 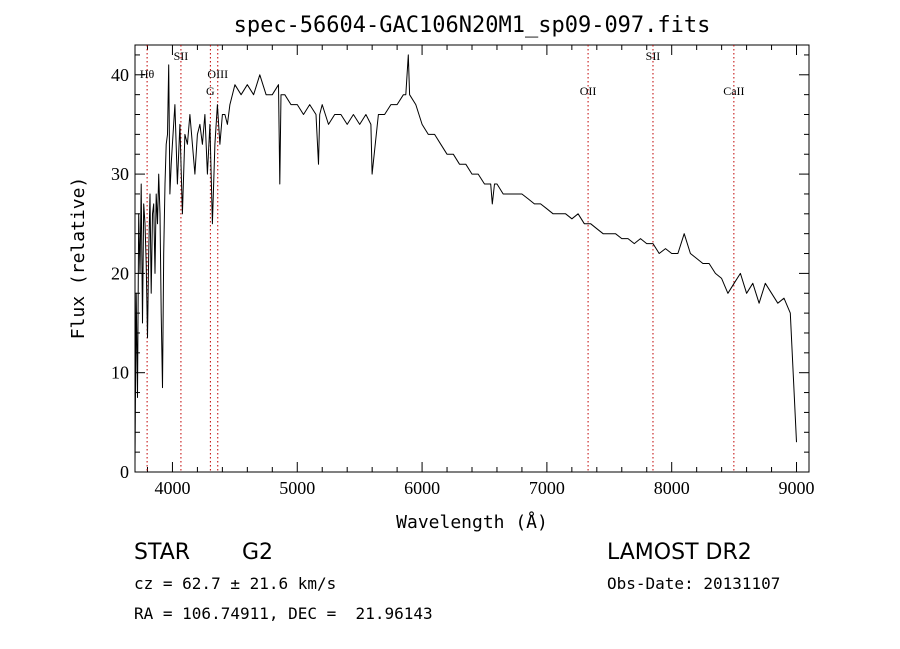 I want to click on y-tick-label: 20, so click(x=120, y=273).